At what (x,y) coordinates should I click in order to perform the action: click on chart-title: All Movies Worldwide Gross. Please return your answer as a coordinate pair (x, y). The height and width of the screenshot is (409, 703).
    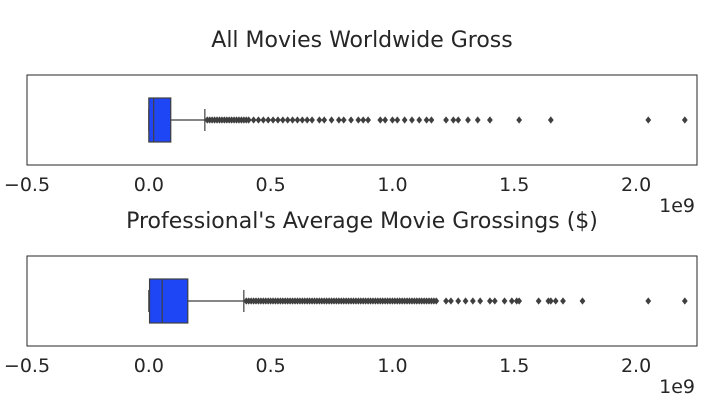
    Looking at the image, I should click on (361, 40).